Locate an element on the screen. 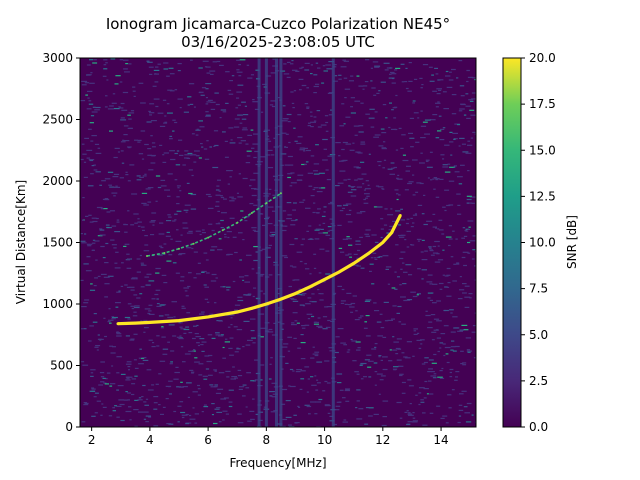 This screenshot has width=640, height=480. colorbar-tick-label: 15.0 is located at coordinates (542, 150).